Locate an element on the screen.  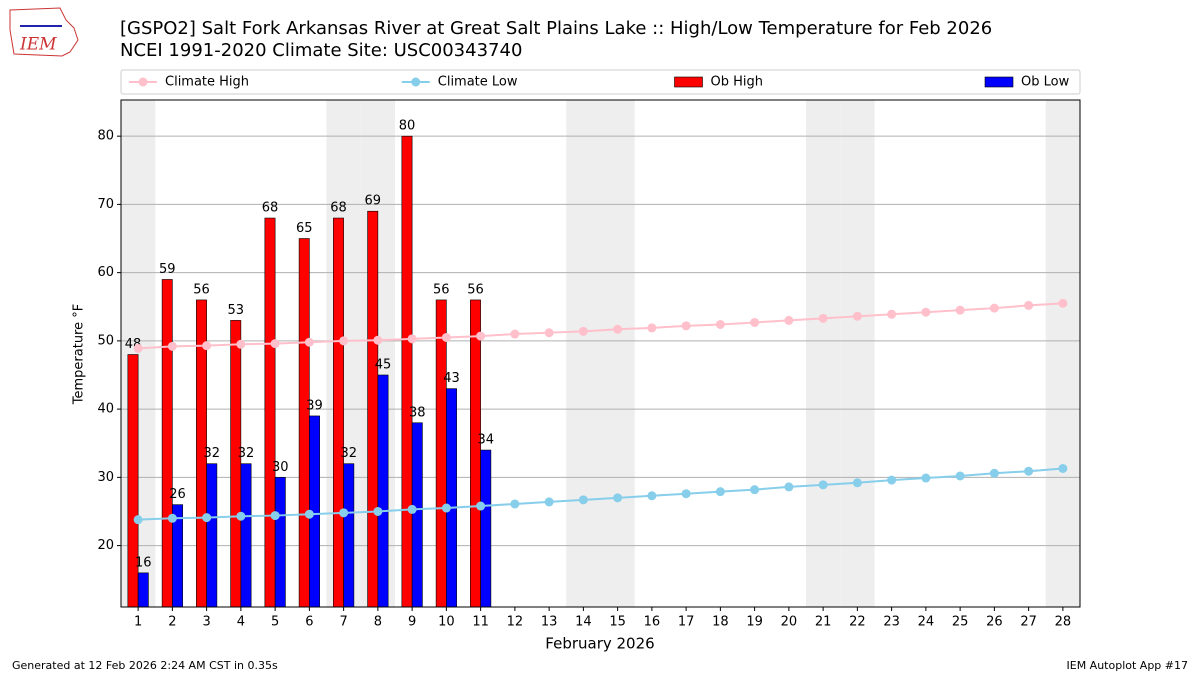
x-tick-label: 5 is located at coordinates (275, 622).